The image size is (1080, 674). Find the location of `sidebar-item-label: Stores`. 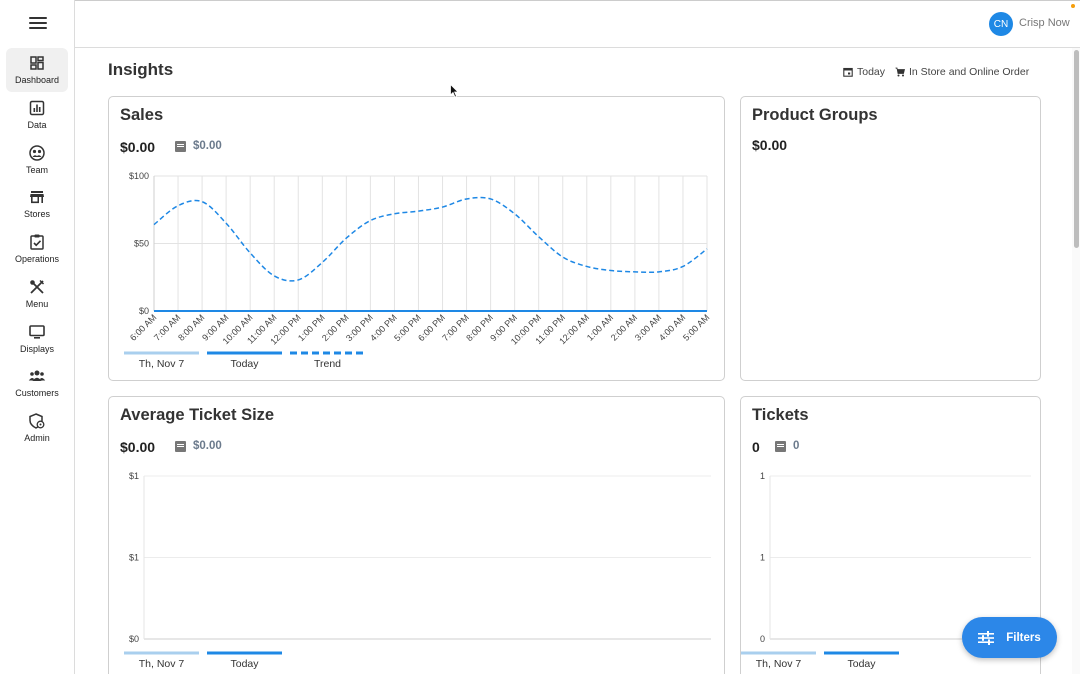

sidebar-item-label: Stores is located at coordinates (36, 214).